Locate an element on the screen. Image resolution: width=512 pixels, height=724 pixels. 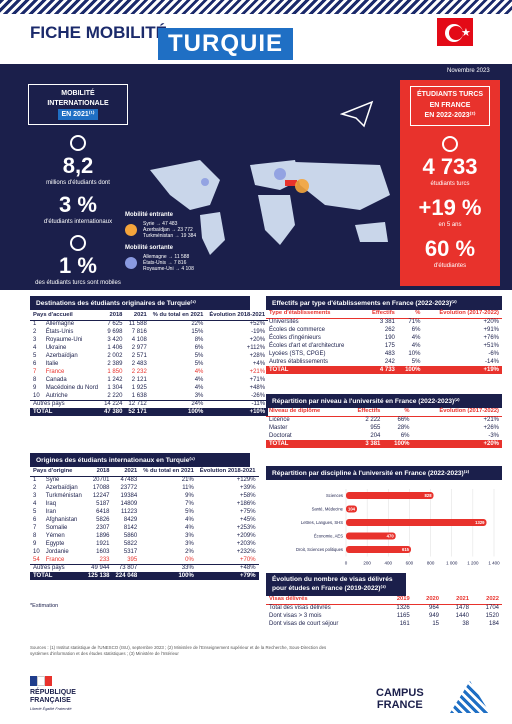
table-cell: +58% is located at coordinates (248, 496).